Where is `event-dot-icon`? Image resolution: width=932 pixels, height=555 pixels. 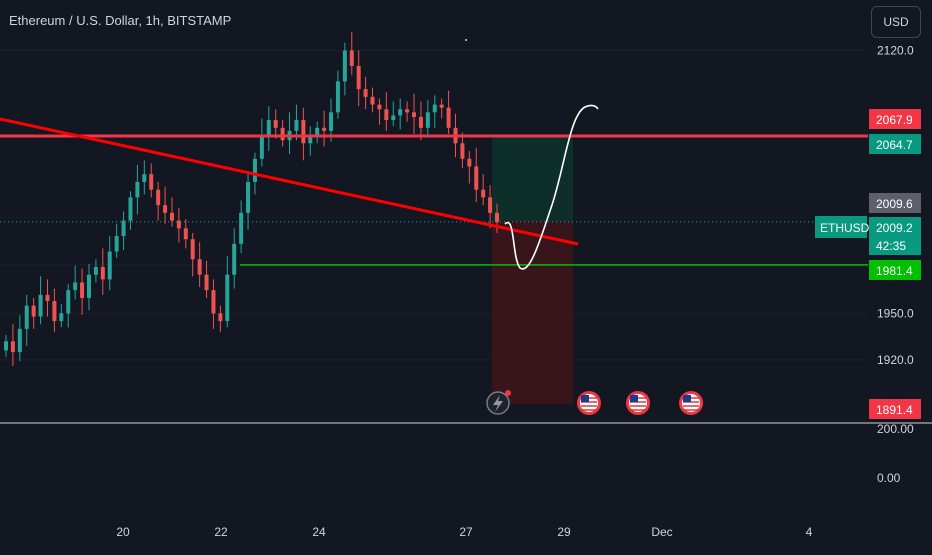
event-dot-icon is located at coordinates (508, 393).